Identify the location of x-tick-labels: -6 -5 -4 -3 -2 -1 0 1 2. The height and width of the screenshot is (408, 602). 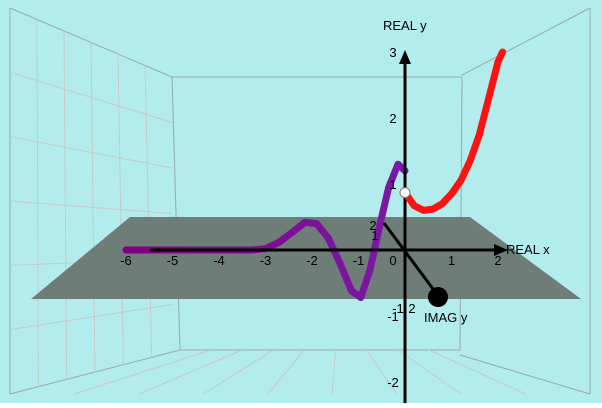
(310, 260).